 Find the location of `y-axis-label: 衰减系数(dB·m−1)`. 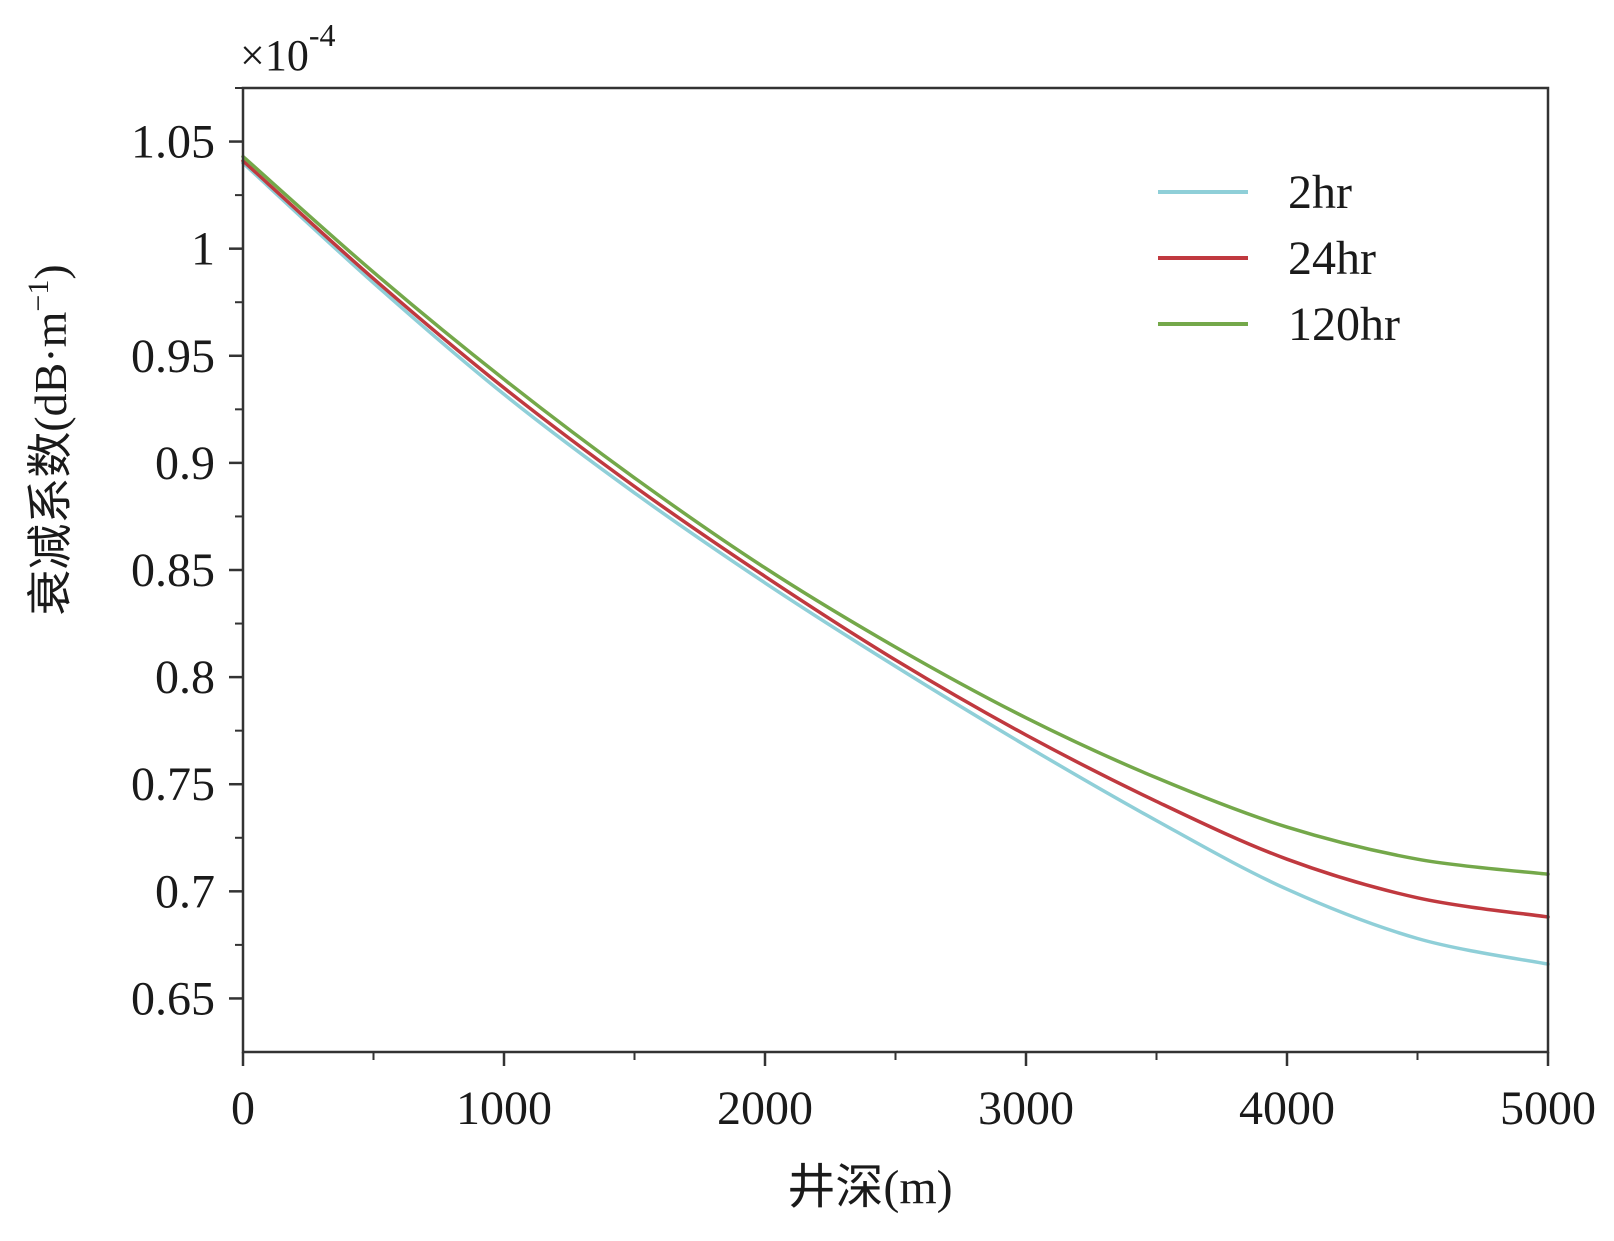

y-axis-label: 衰减系数(dB·m−1) is located at coordinates (49, 439).